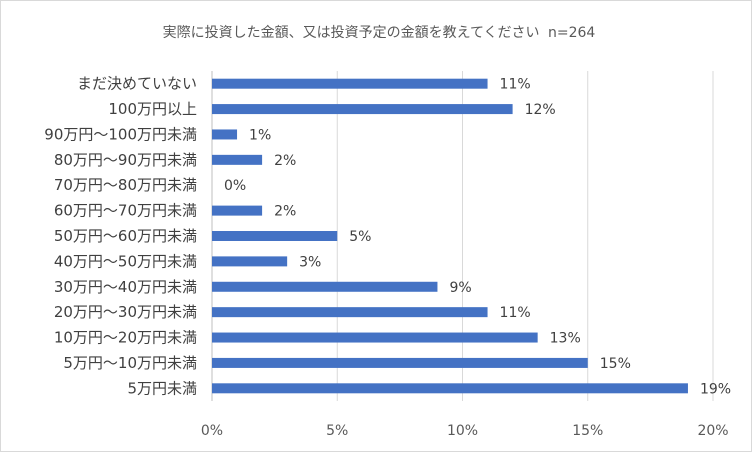 This screenshot has height=452, width=752. What do you see at coordinates (162, 388) in the screenshot?
I see `category-label: 5万円未満` at bounding box center [162, 388].